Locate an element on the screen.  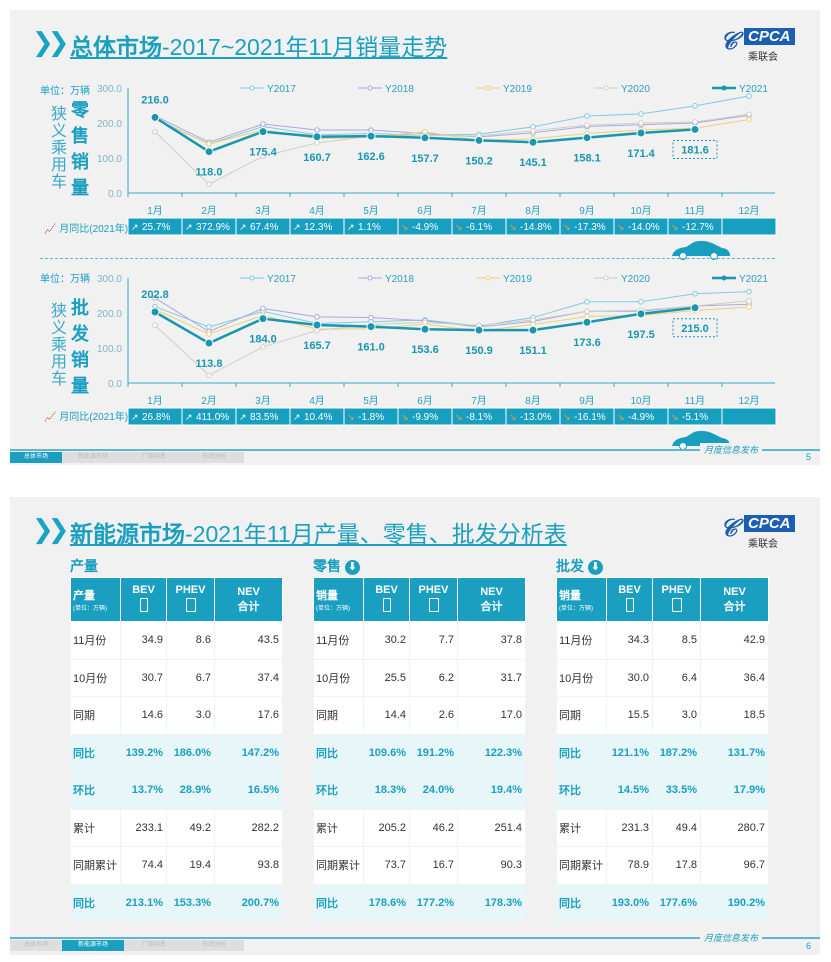
cell-value: 30.0 is located at coordinates (629, 677).